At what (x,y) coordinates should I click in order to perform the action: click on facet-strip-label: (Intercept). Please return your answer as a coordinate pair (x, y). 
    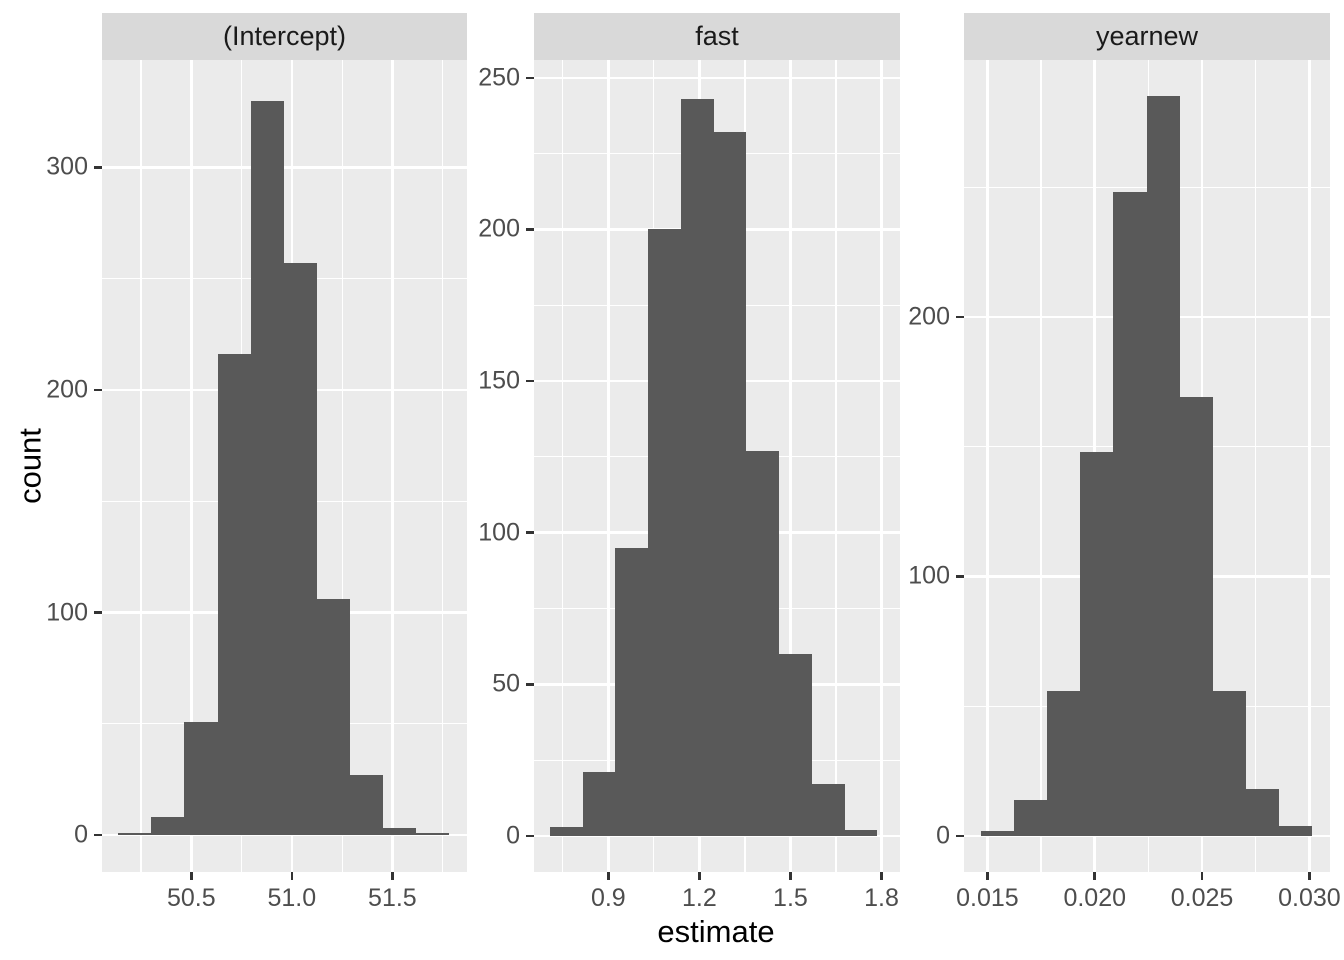
    Looking at the image, I should click on (284, 36).